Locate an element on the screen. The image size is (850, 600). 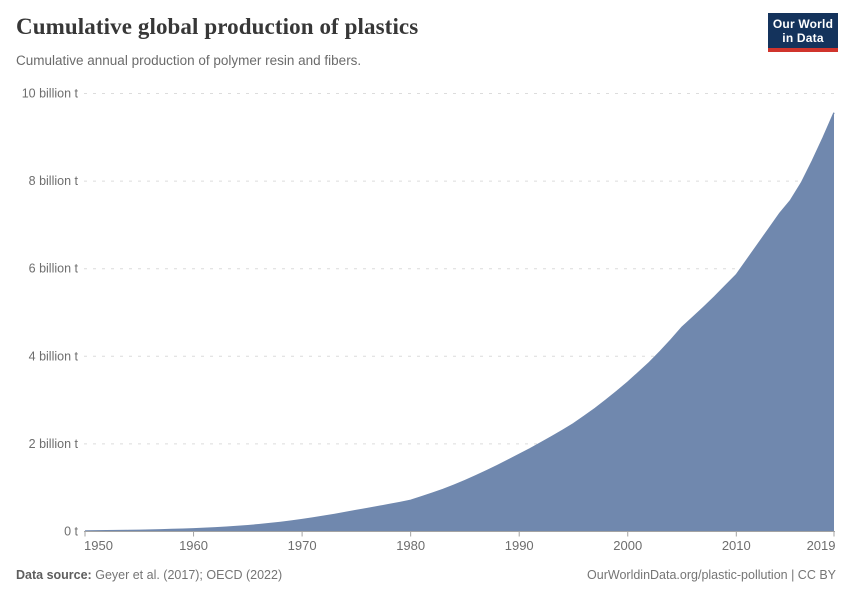
x-tick-label-1990: 1990 is located at coordinates (519, 545).